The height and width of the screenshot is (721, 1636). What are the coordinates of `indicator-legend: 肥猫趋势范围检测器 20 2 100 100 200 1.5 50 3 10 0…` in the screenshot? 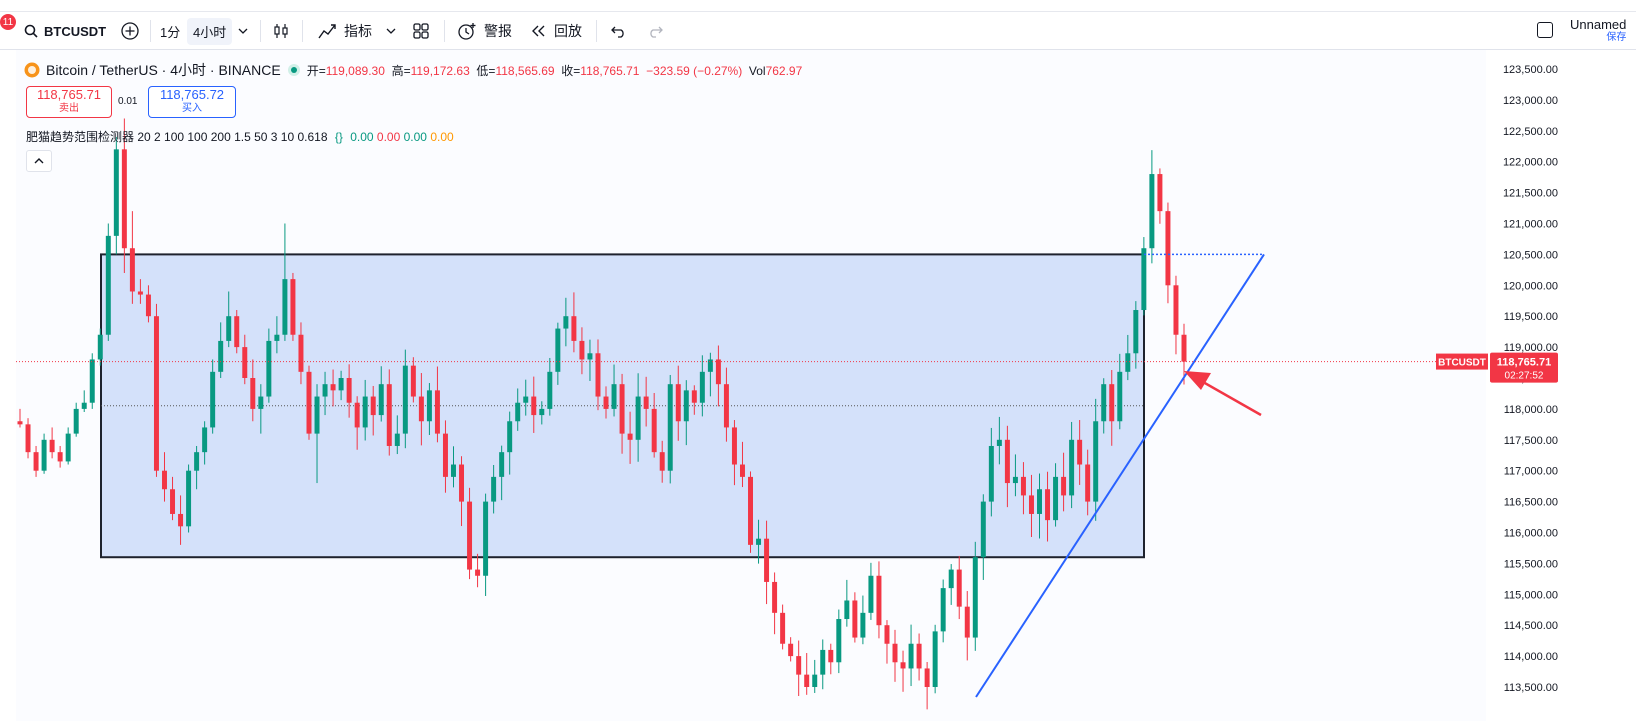 It's located at (240, 136).